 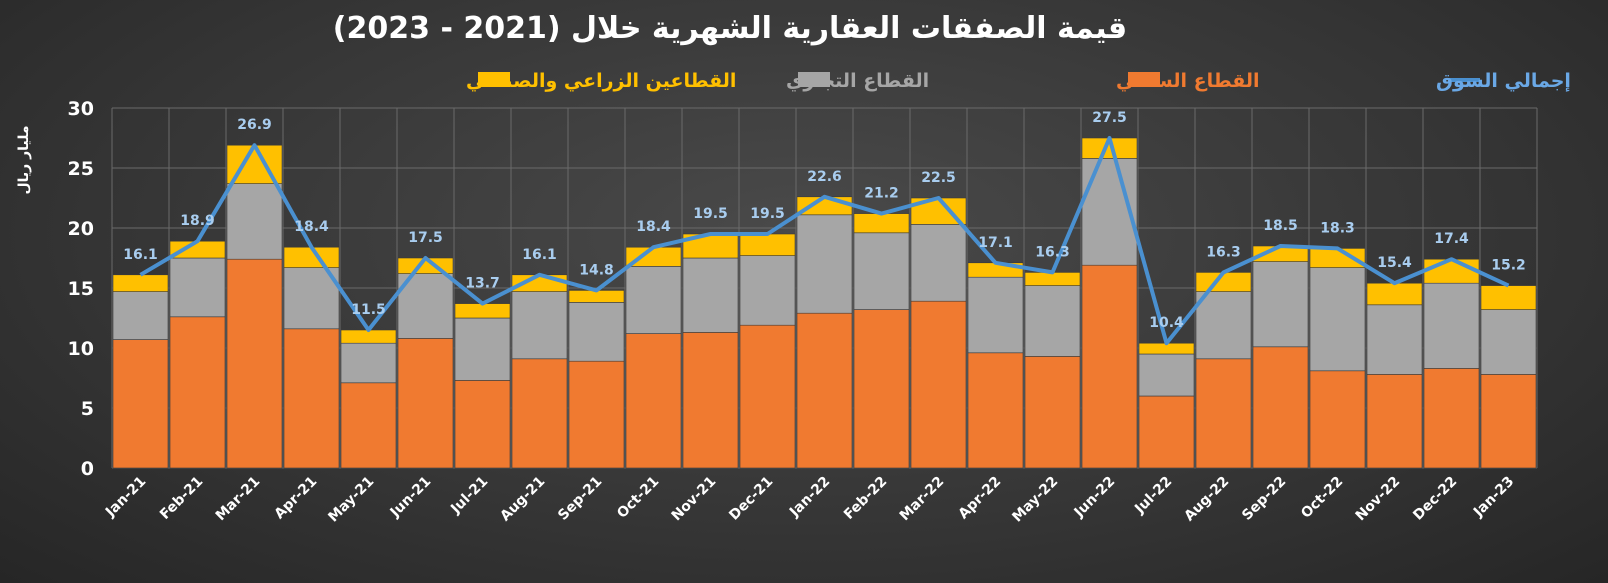 What do you see at coordinates (1337, 228) in the screenshot?
I see `data-label: 18.3` at bounding box center [1337, 228].